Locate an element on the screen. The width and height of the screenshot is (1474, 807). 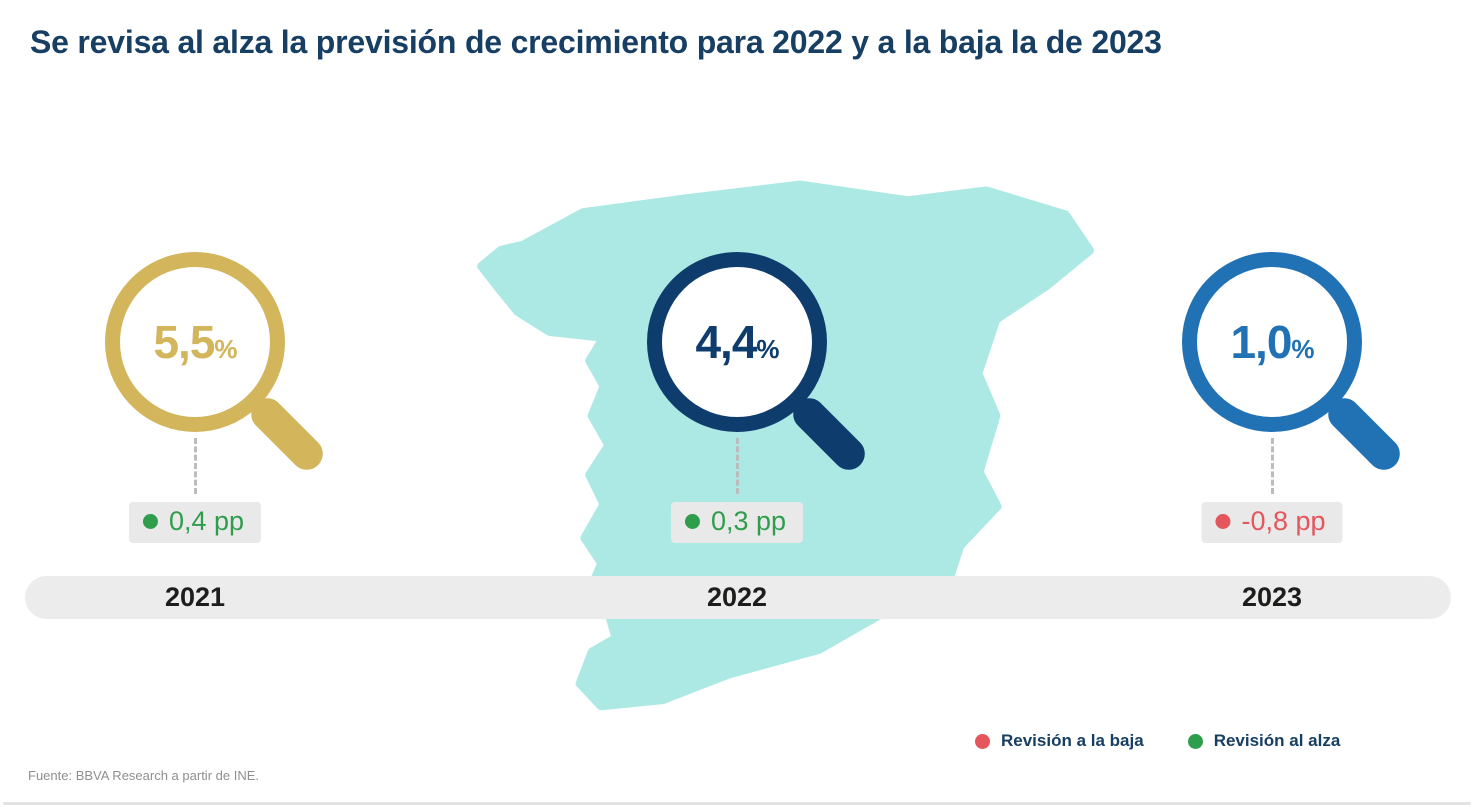
year-label: 2022 is located at coordinates (737, 597).